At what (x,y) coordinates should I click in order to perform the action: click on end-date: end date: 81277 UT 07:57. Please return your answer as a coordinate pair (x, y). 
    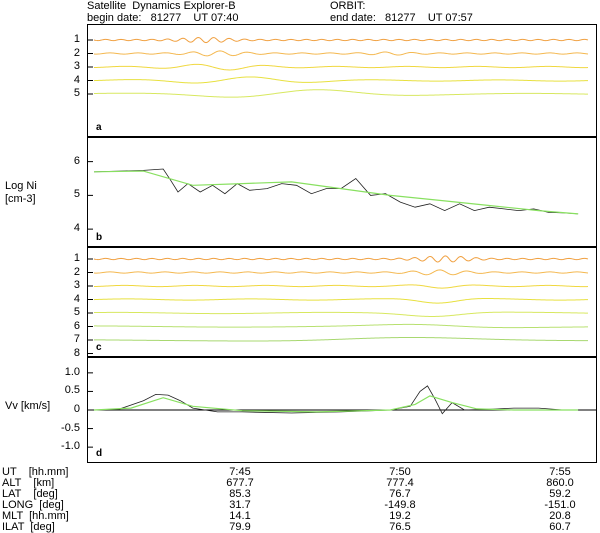
    Looking at the image, I should click on (401, 18).